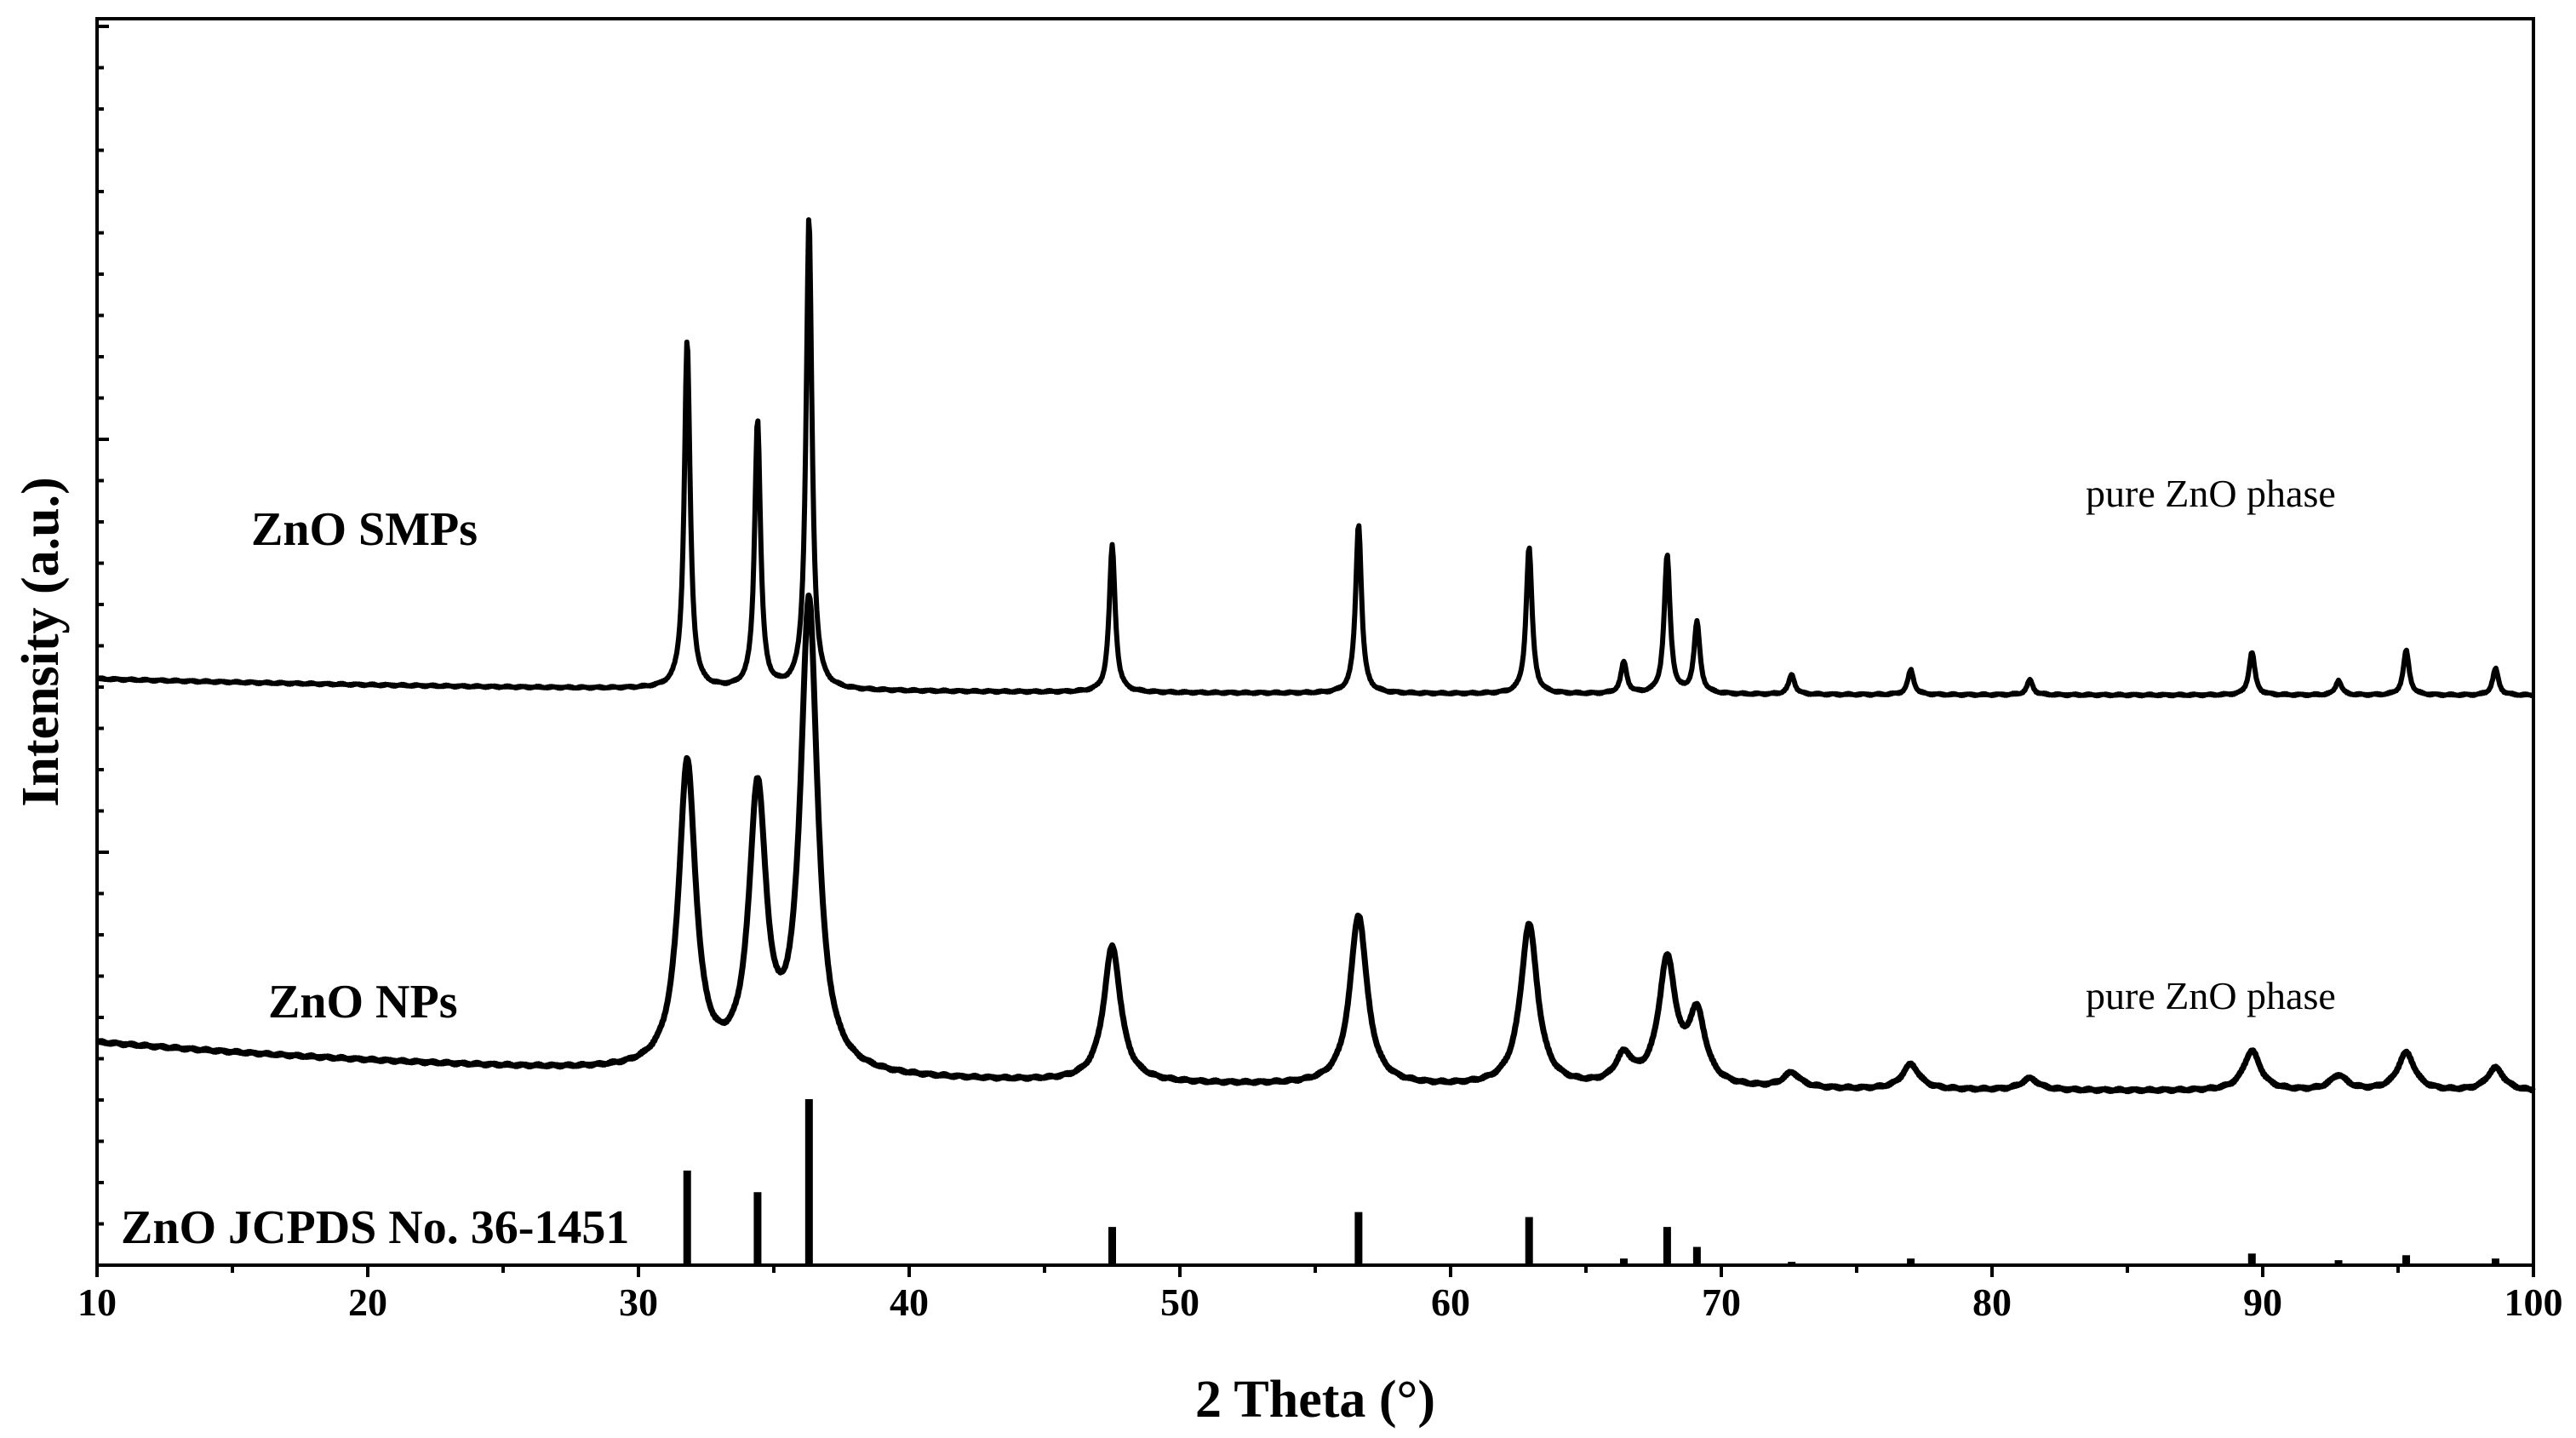 The image size is (2576, 1438). Describe the element at coordinates (368, 1302) in the screenshot. I see `x-tick-label: 20` at that location.